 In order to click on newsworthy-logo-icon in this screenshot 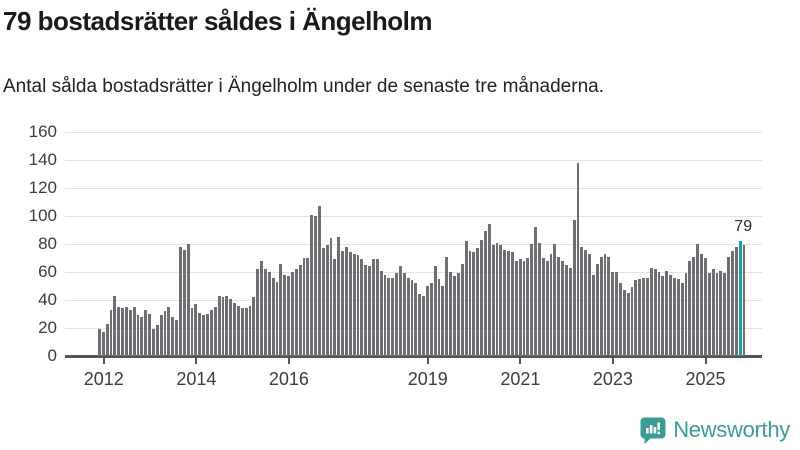, I will do `click(653, 430)`.